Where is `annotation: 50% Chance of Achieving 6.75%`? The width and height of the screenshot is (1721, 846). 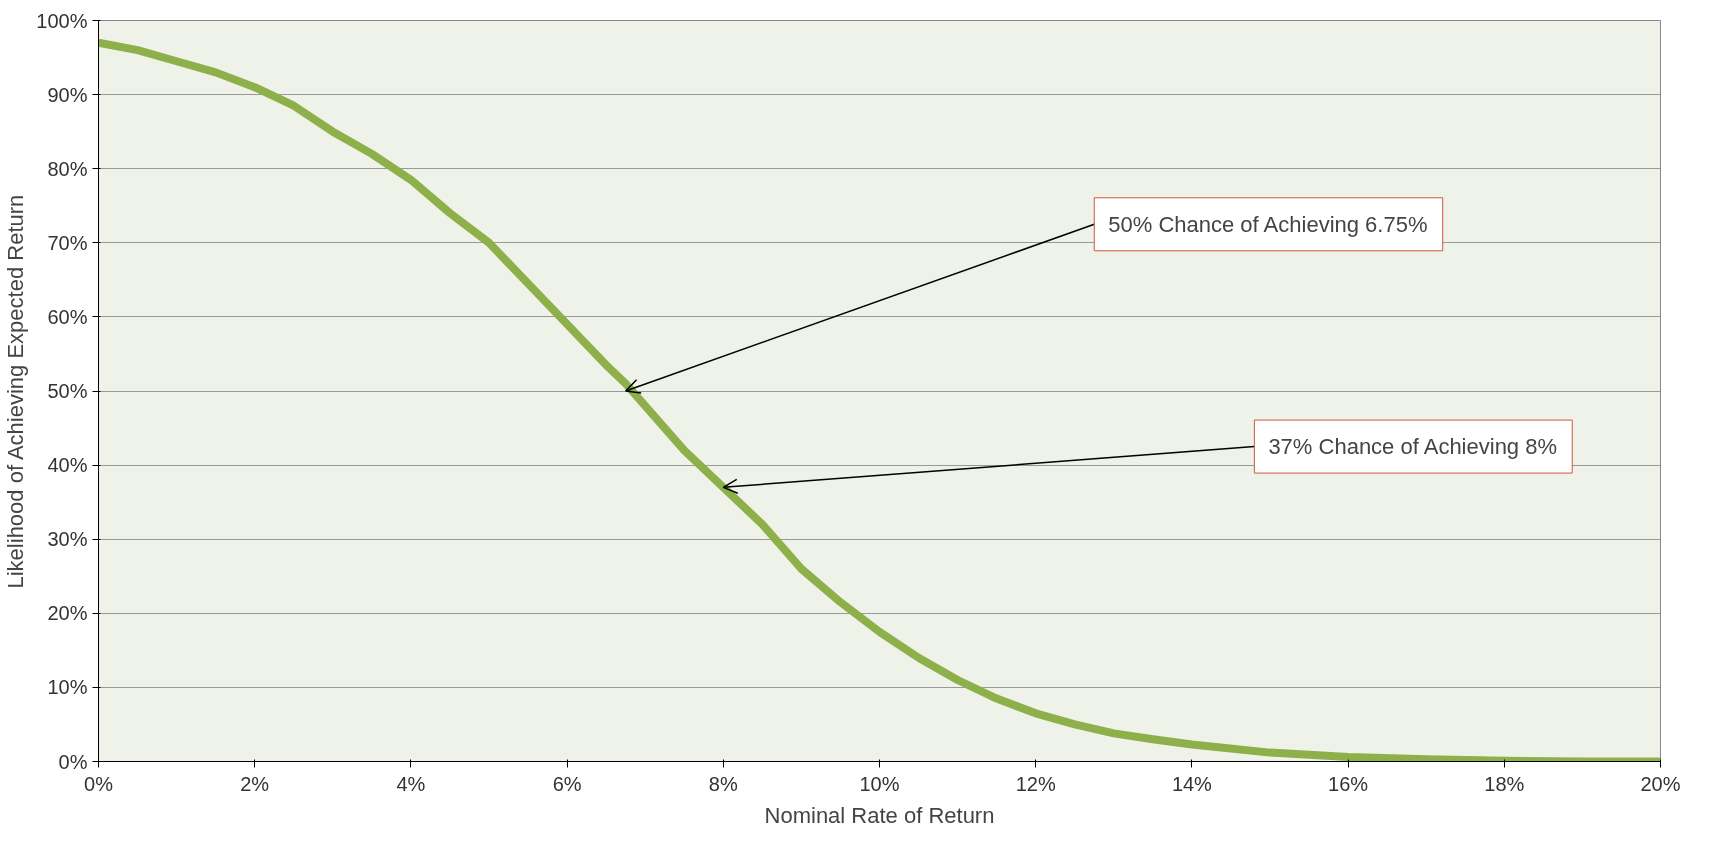
annotation: 50% Chance of Achieving 6.75% is located at coordinates (1268, 224).